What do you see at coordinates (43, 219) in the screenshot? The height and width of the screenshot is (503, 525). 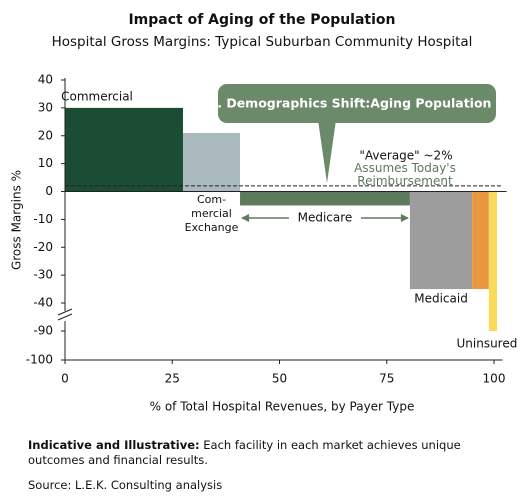 I see `y-tick-label: -10` at bounding box center [43, 219].